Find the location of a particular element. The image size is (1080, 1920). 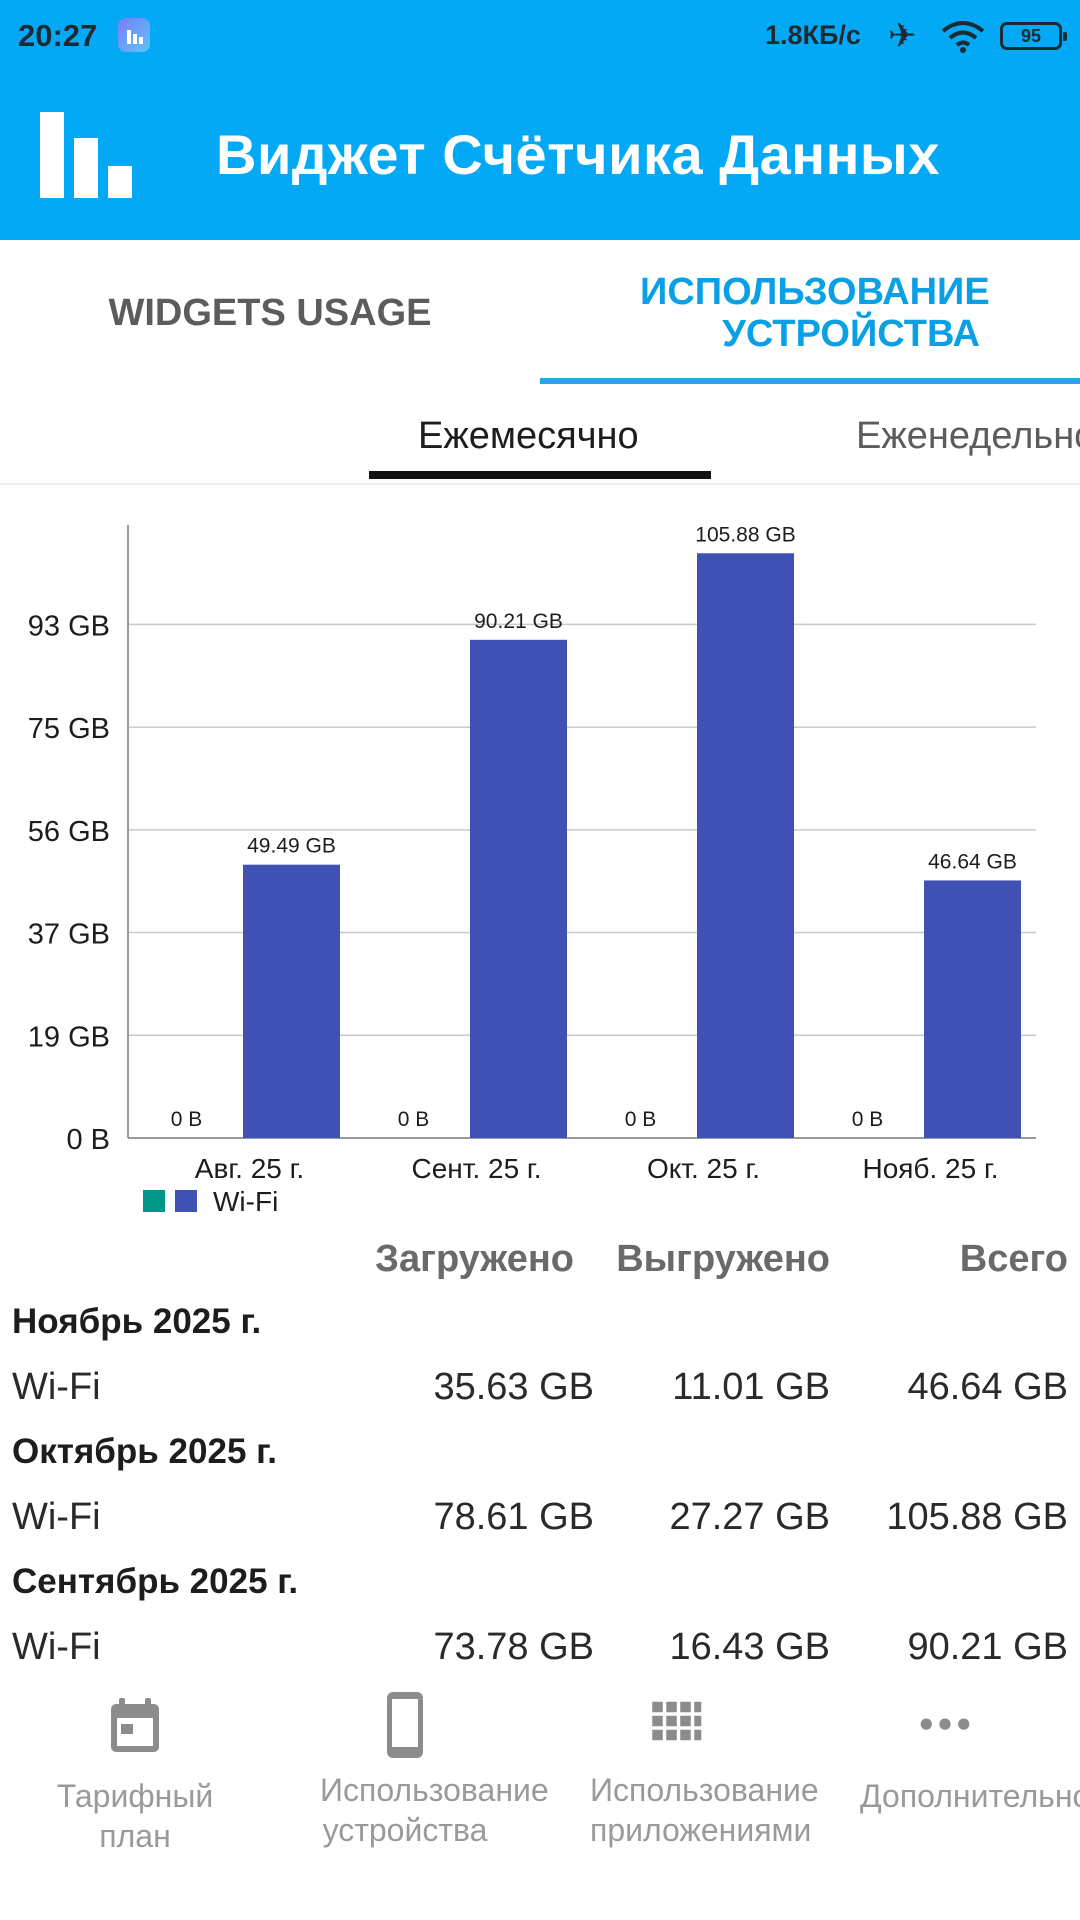

col-header-download: Загружено is located at coordinates (474, 1259).